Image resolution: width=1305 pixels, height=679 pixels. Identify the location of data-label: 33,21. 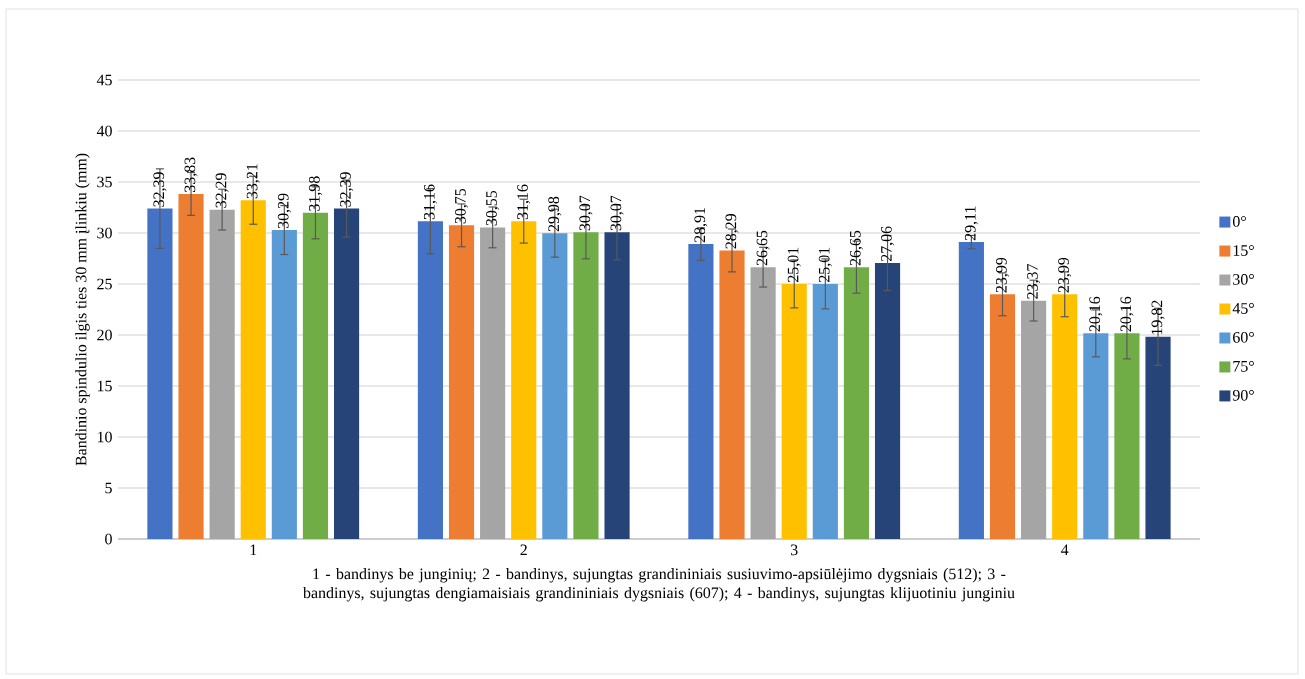
(253, 181).